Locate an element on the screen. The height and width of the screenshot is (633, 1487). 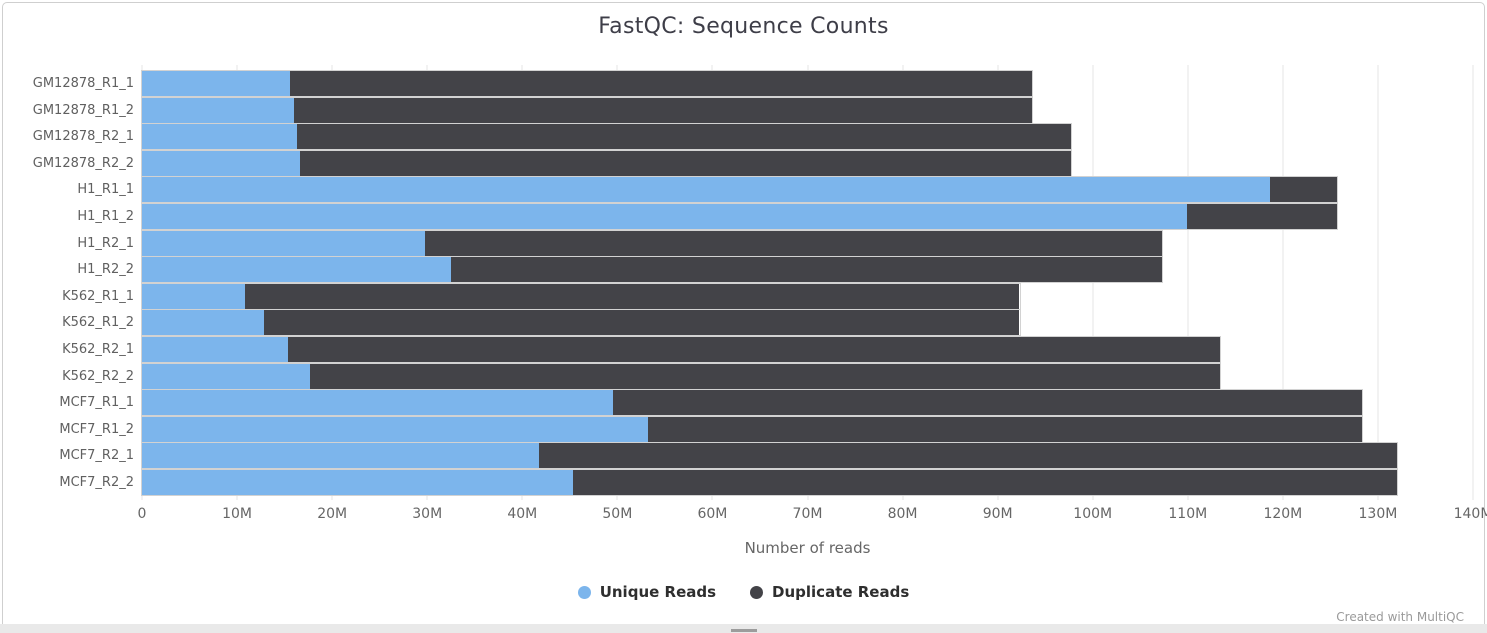
bar-row: H1_R2_1 is located at coordinates (775, 243).